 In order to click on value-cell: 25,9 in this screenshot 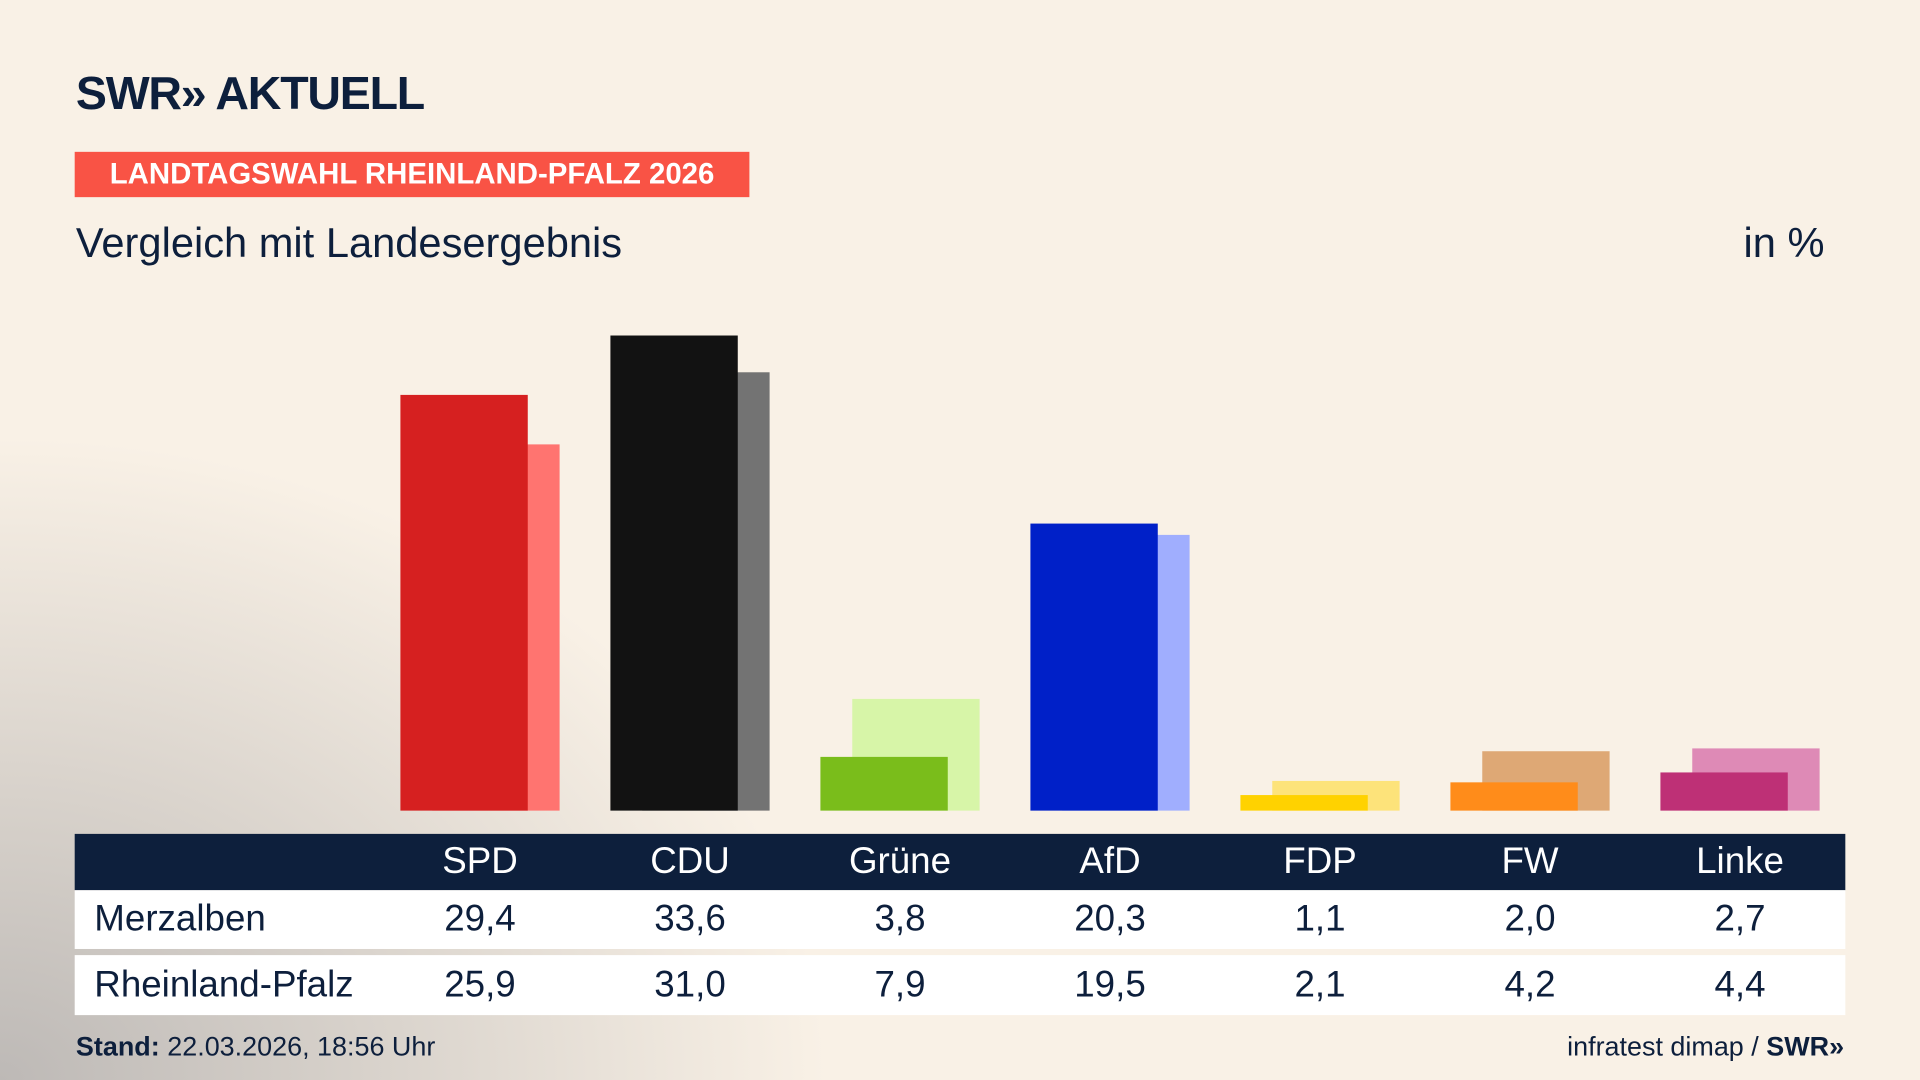, I will do `click(480, 984)`.